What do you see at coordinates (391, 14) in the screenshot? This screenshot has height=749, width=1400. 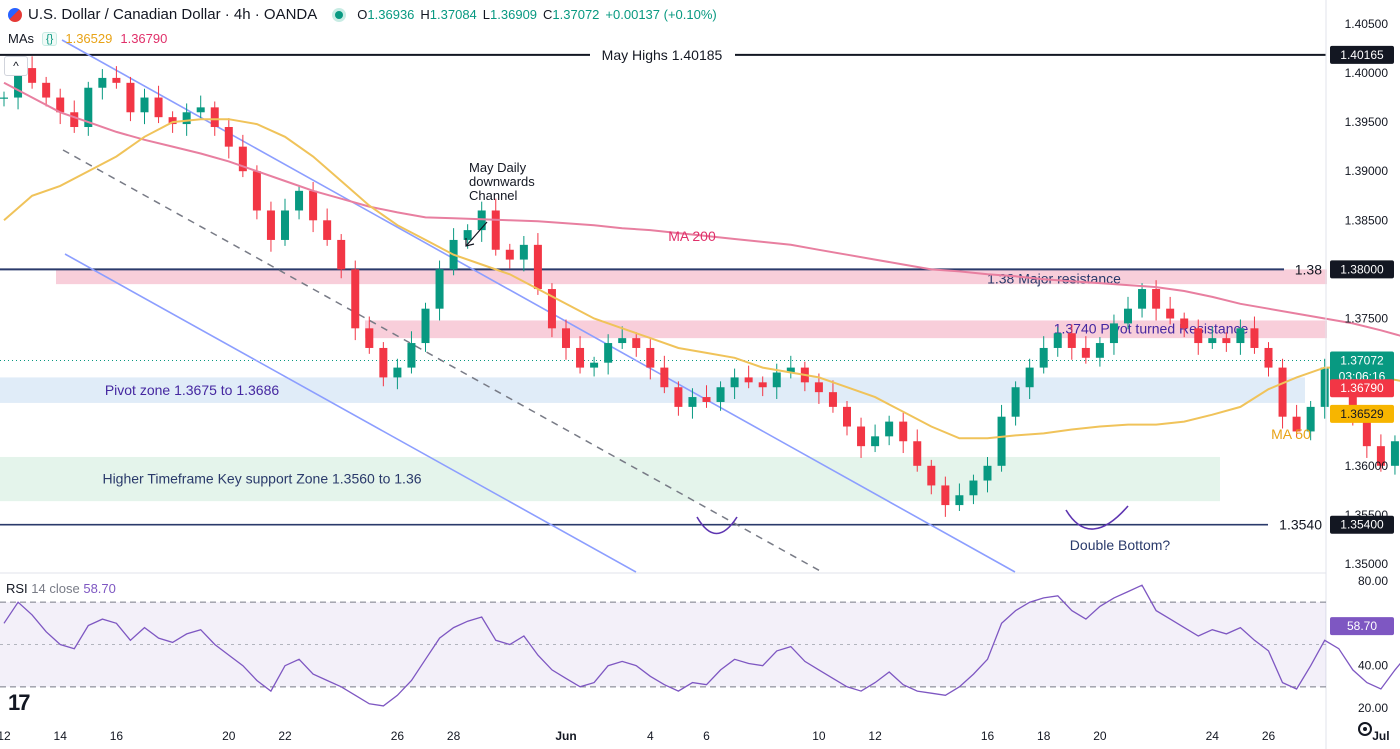 I see `open-value: 1.36936` at bounding box center [391, 14].